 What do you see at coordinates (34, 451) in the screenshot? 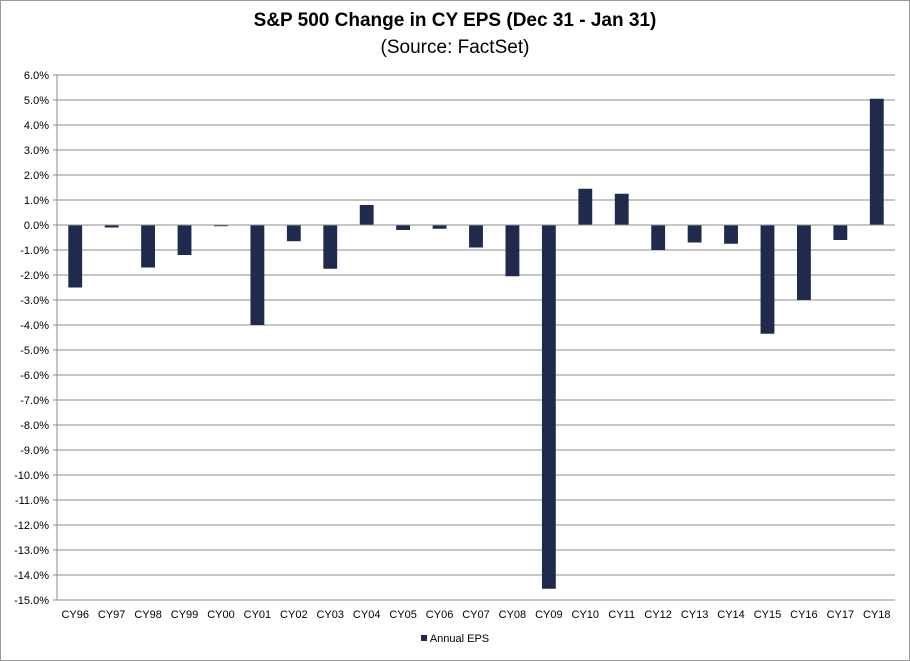
I see `y-tick-label: -9.0%` at bounding box center [34, 451].